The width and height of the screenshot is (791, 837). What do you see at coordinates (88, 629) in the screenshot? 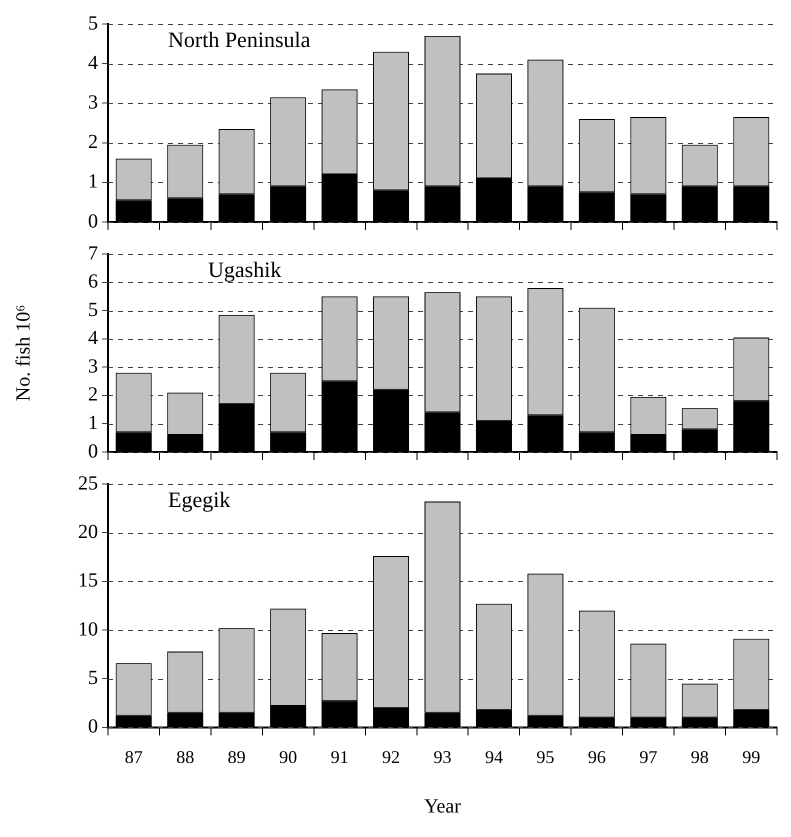
I see `y-tick-label: 10` at bounding box center [88, 629].